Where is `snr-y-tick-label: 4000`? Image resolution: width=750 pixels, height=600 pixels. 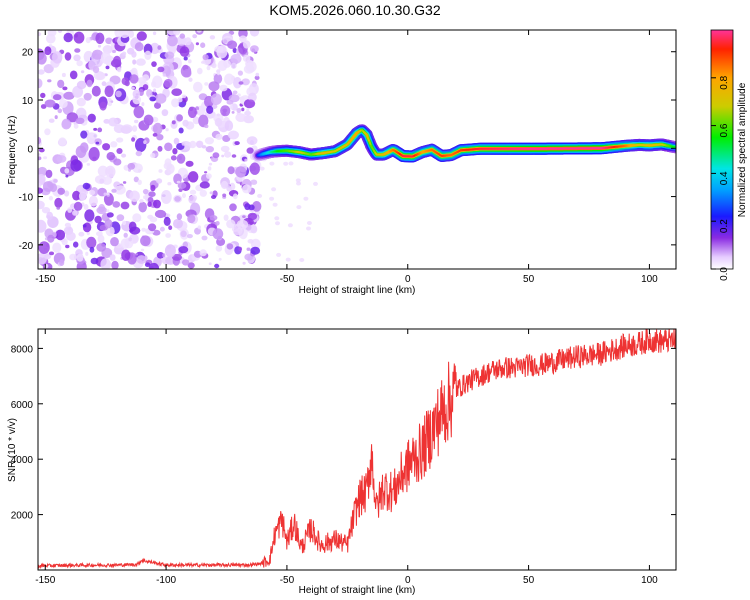
snr-y-tick-label: 4000 is located at coordinates (22, 460).